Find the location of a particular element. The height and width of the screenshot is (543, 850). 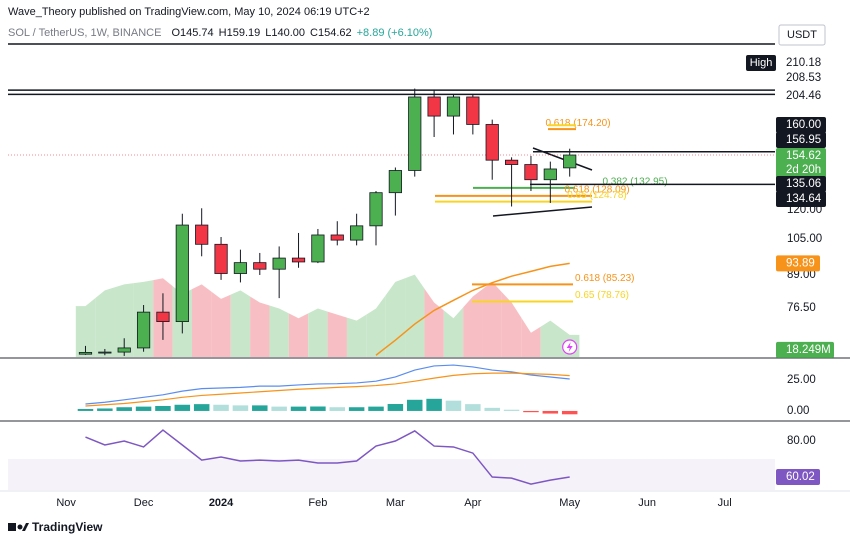

x-tick-label: 2024 is located at coordinates (221, 503).